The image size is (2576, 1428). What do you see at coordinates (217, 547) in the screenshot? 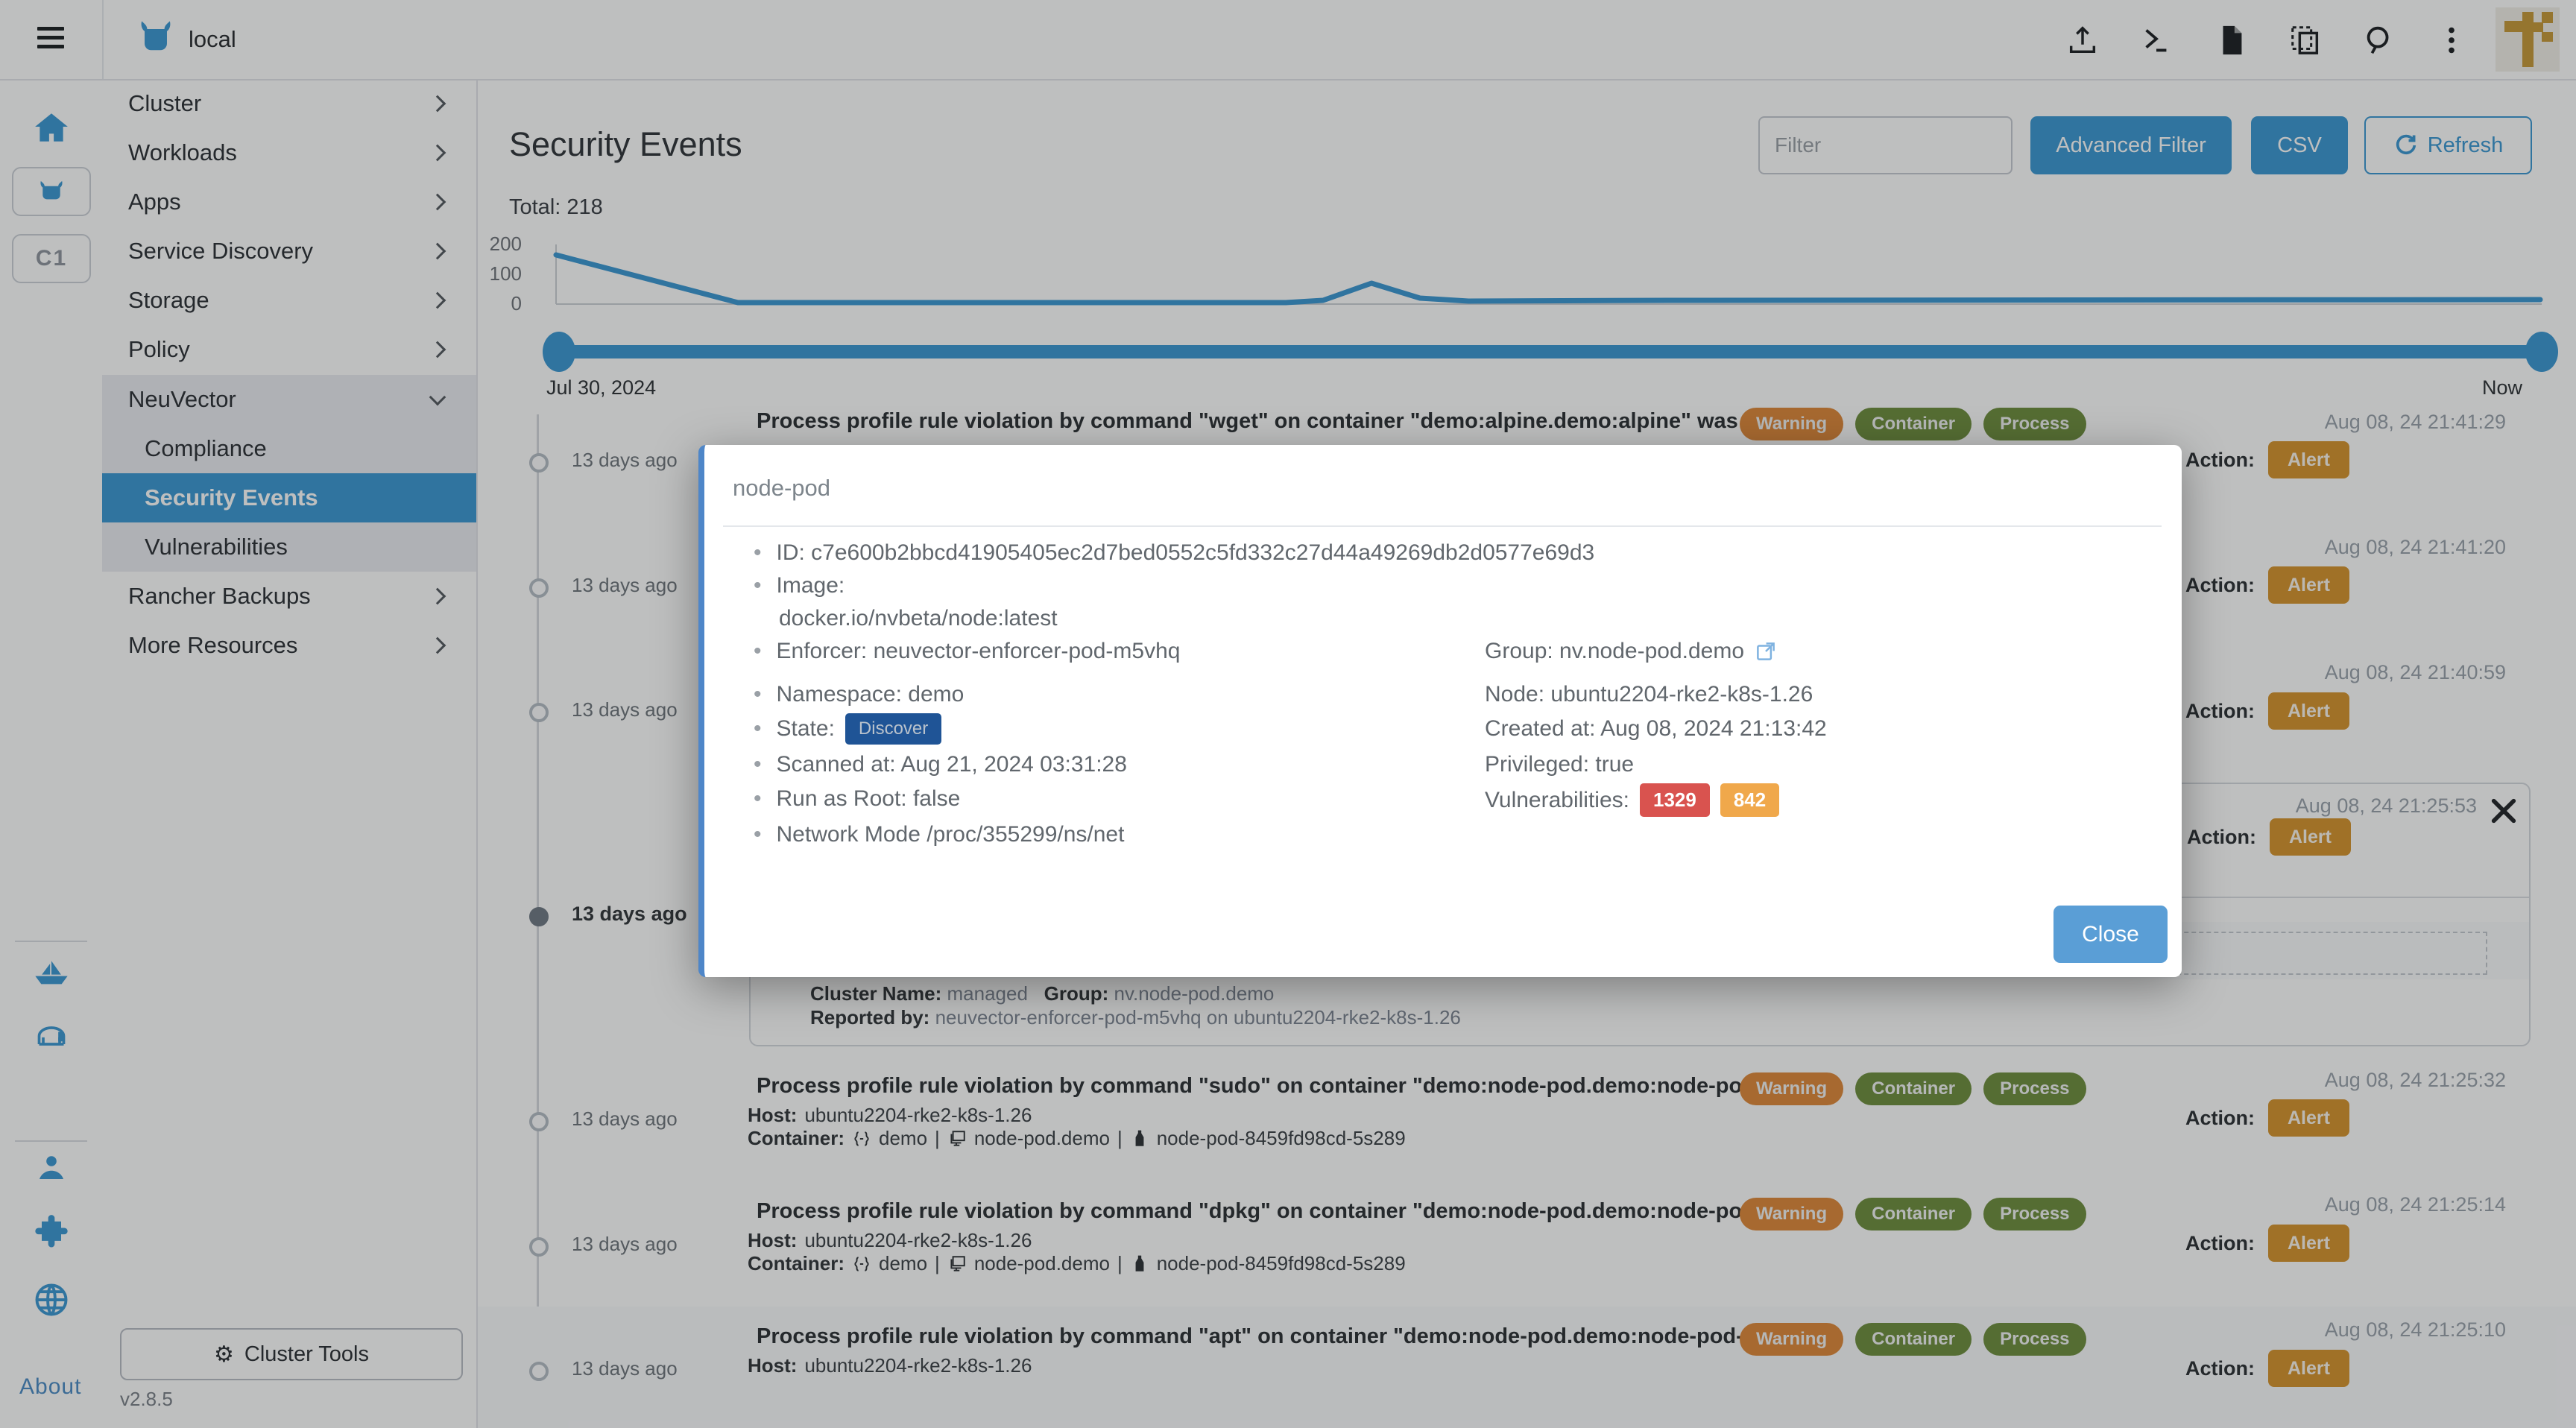
I see `sidebar-item-vulnerabilities: Vulnerabilities` at bounding box center [217, 547].